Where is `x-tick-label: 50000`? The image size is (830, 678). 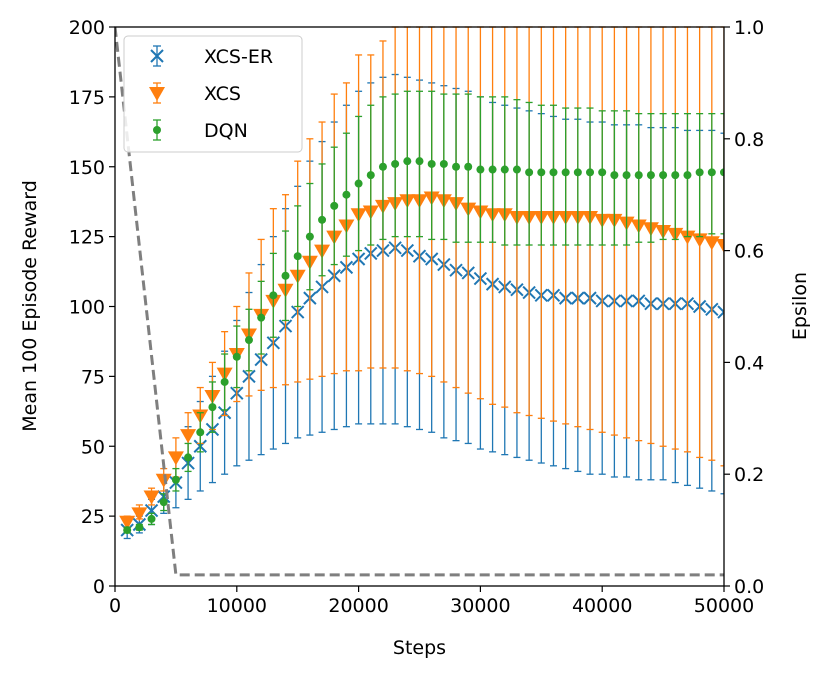
x-tick-label: 50000 is located at coordinates (724, 606).